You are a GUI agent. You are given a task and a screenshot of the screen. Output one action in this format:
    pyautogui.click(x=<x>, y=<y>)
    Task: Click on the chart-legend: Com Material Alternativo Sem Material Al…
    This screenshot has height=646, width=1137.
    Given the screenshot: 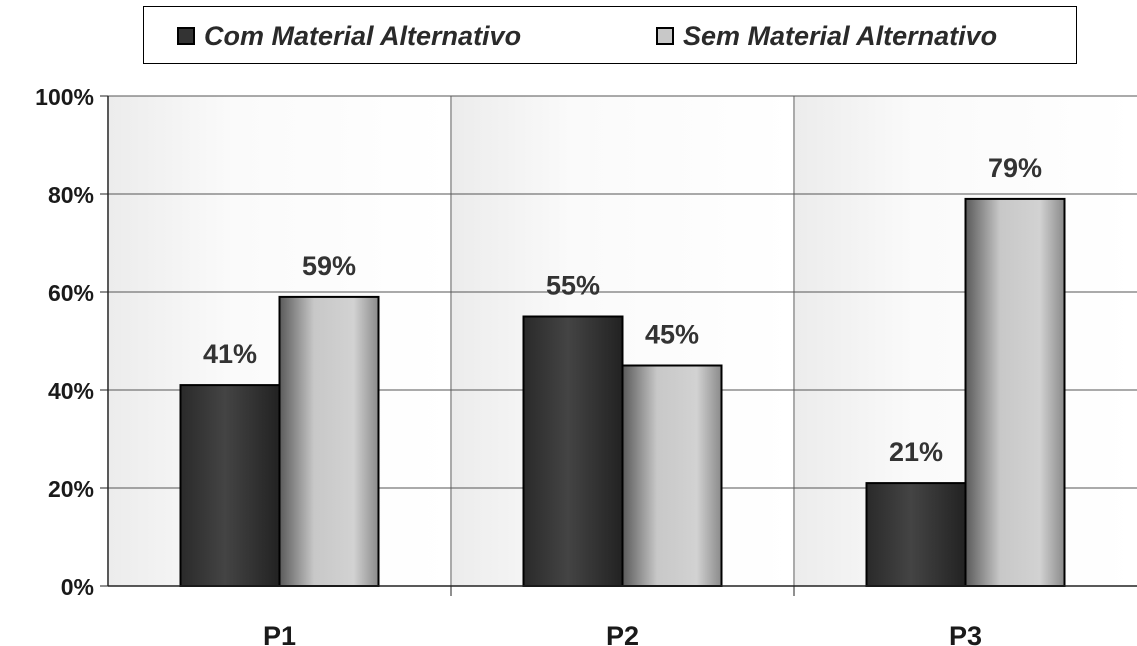 What is the action you would take?
    pyautogui.click(x=610, y=35)
    